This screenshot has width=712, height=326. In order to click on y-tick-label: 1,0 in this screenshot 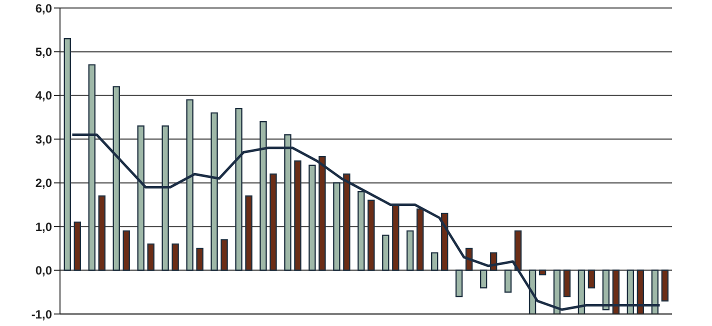, I will do `click(43, 227)`.